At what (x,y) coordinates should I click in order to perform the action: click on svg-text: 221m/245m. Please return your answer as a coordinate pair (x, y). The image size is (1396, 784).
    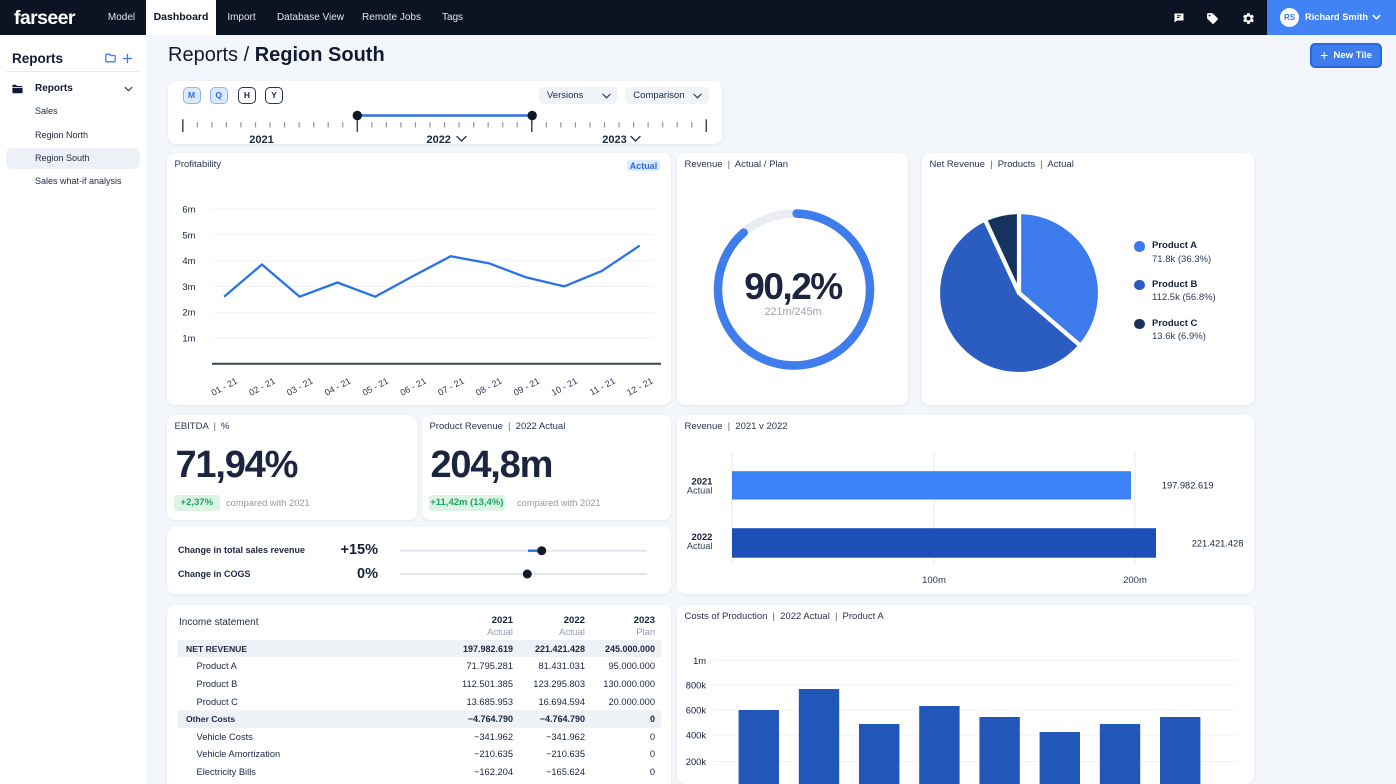
    Looking at the image, I should click on (792, 312).